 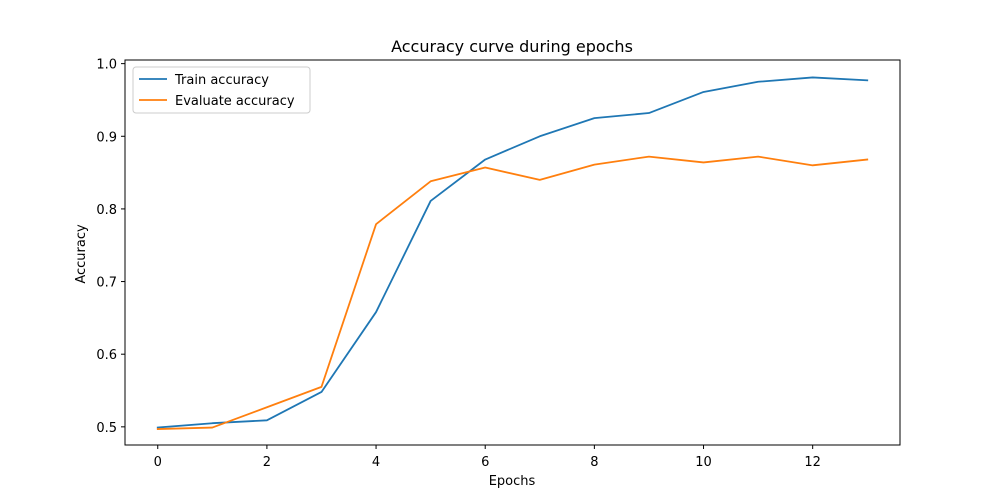 What do you see at coordinates (81, 254) in the screenshot?
I see `y-axis-label: Accuracy` at bounding box center [81, 254].